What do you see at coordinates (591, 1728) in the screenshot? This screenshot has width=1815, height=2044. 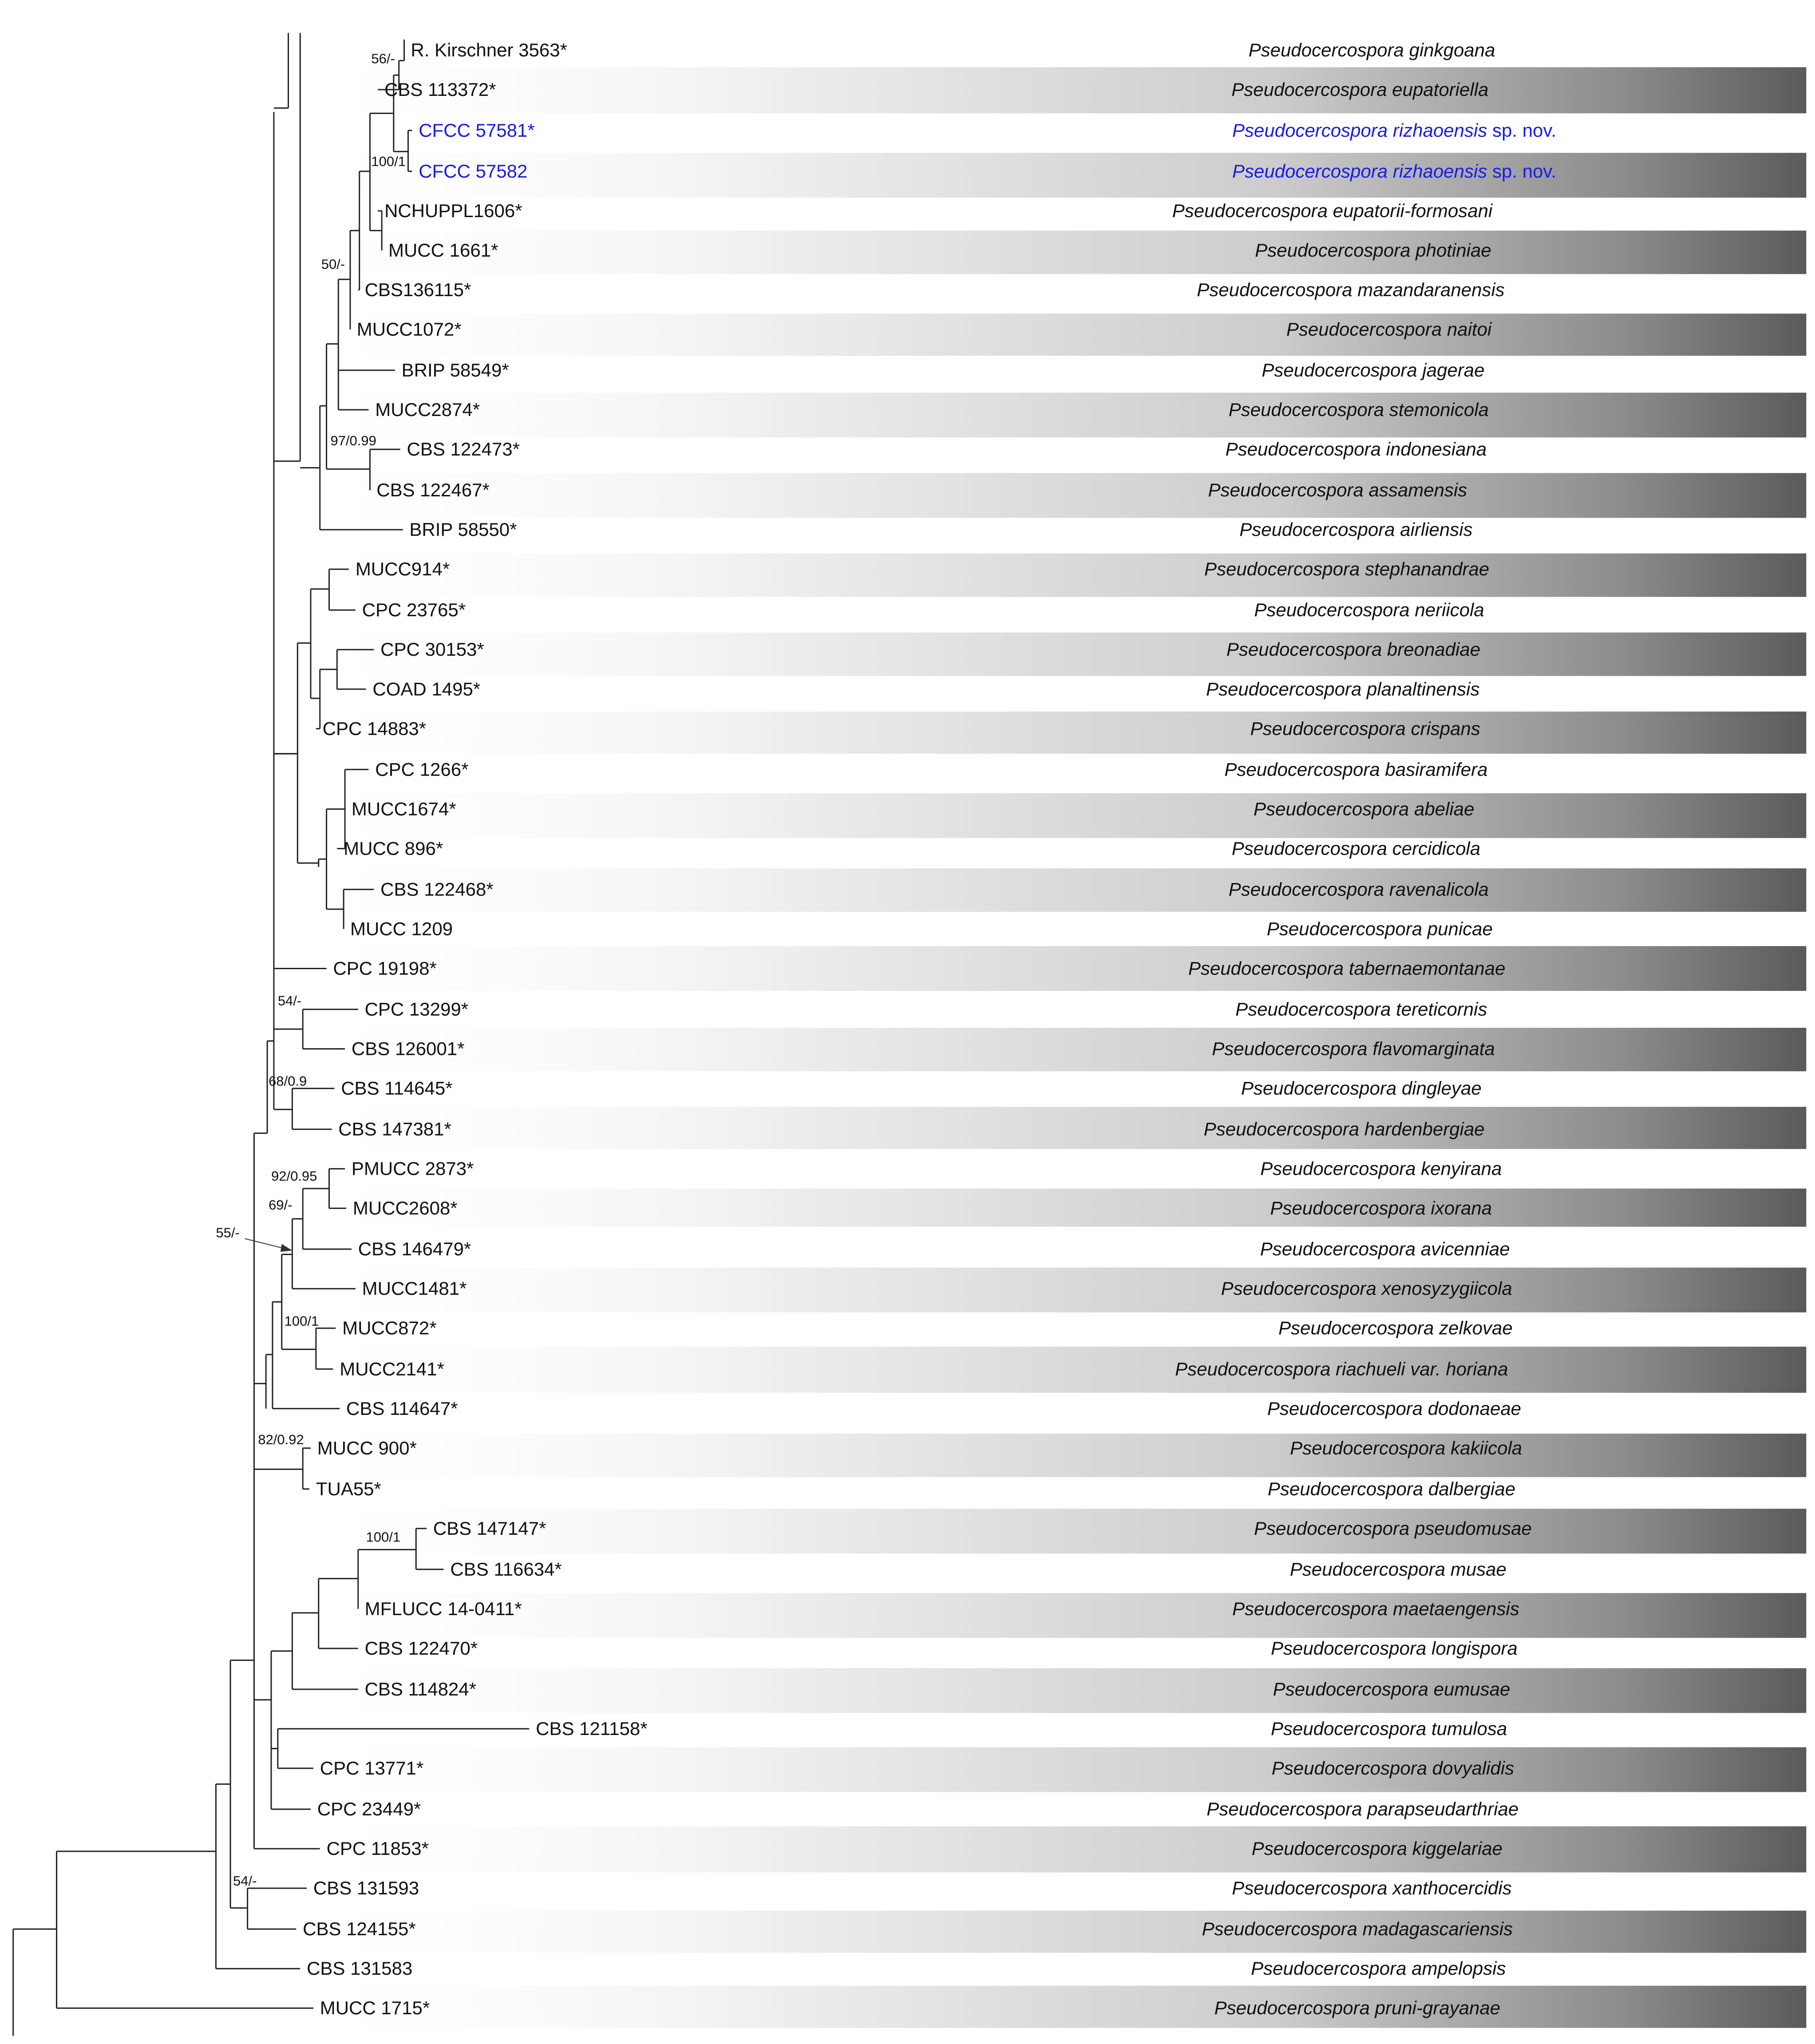 I see `strain-label: CBS 121158*` at bounding box center [591, 1728].